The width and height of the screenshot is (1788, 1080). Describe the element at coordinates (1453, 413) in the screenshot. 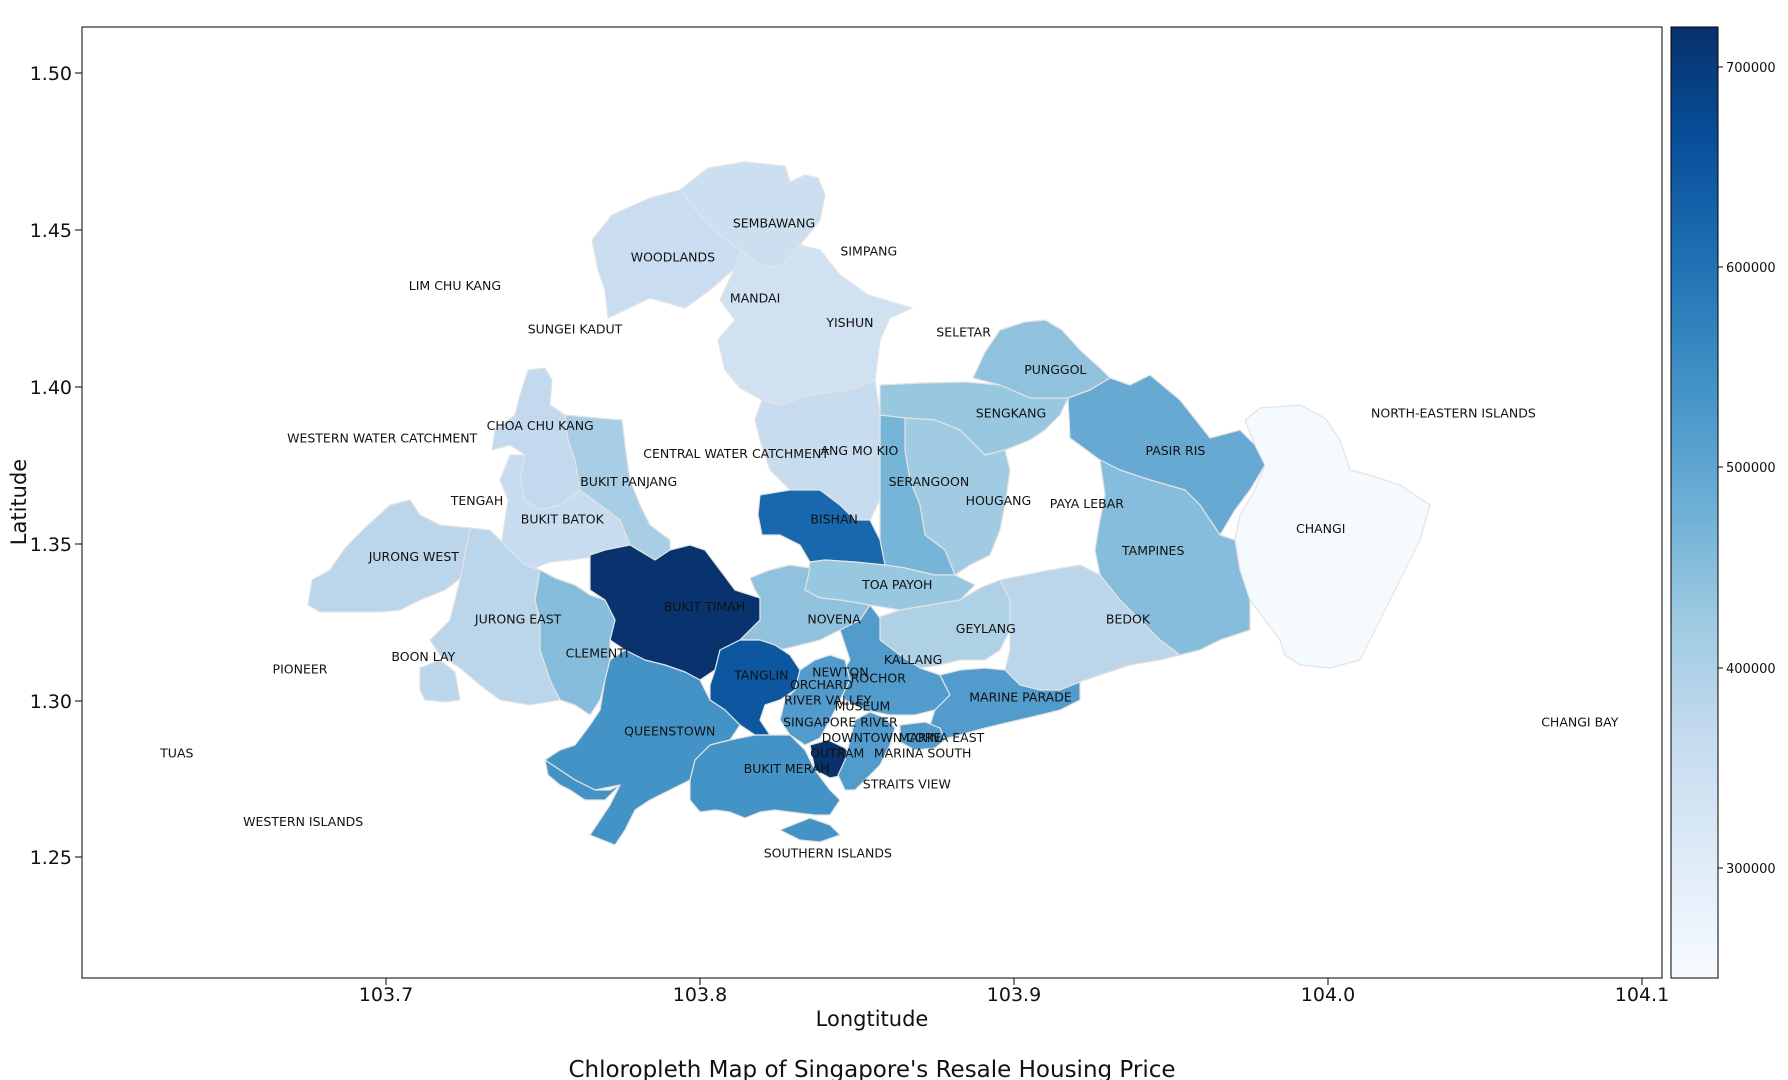

I see `region-label-north-eastern-islands: NORTH-EASTERN ISLANDS` at that location.